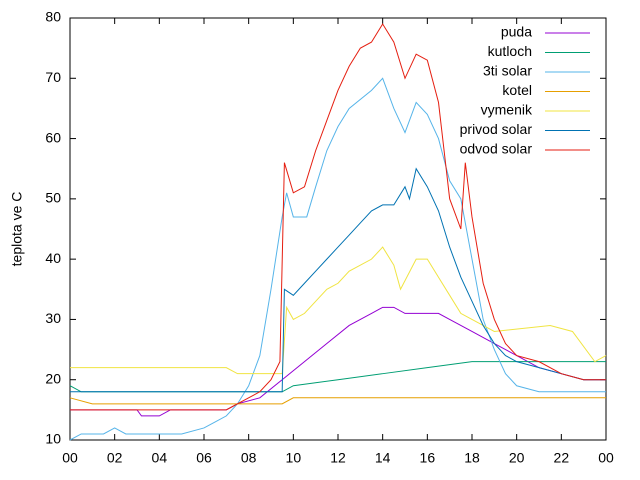 The width and height of the screenshot is (640, 480). Describe the element at coordinates (496, 149) in the screenshot. I see `legend-label: odvod solar` at that location.